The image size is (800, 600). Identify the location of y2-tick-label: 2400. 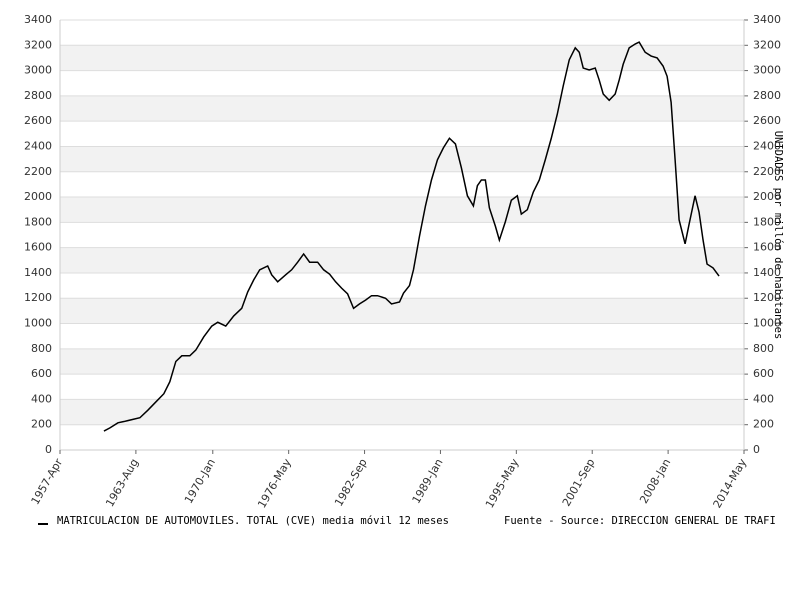
(767, 145).